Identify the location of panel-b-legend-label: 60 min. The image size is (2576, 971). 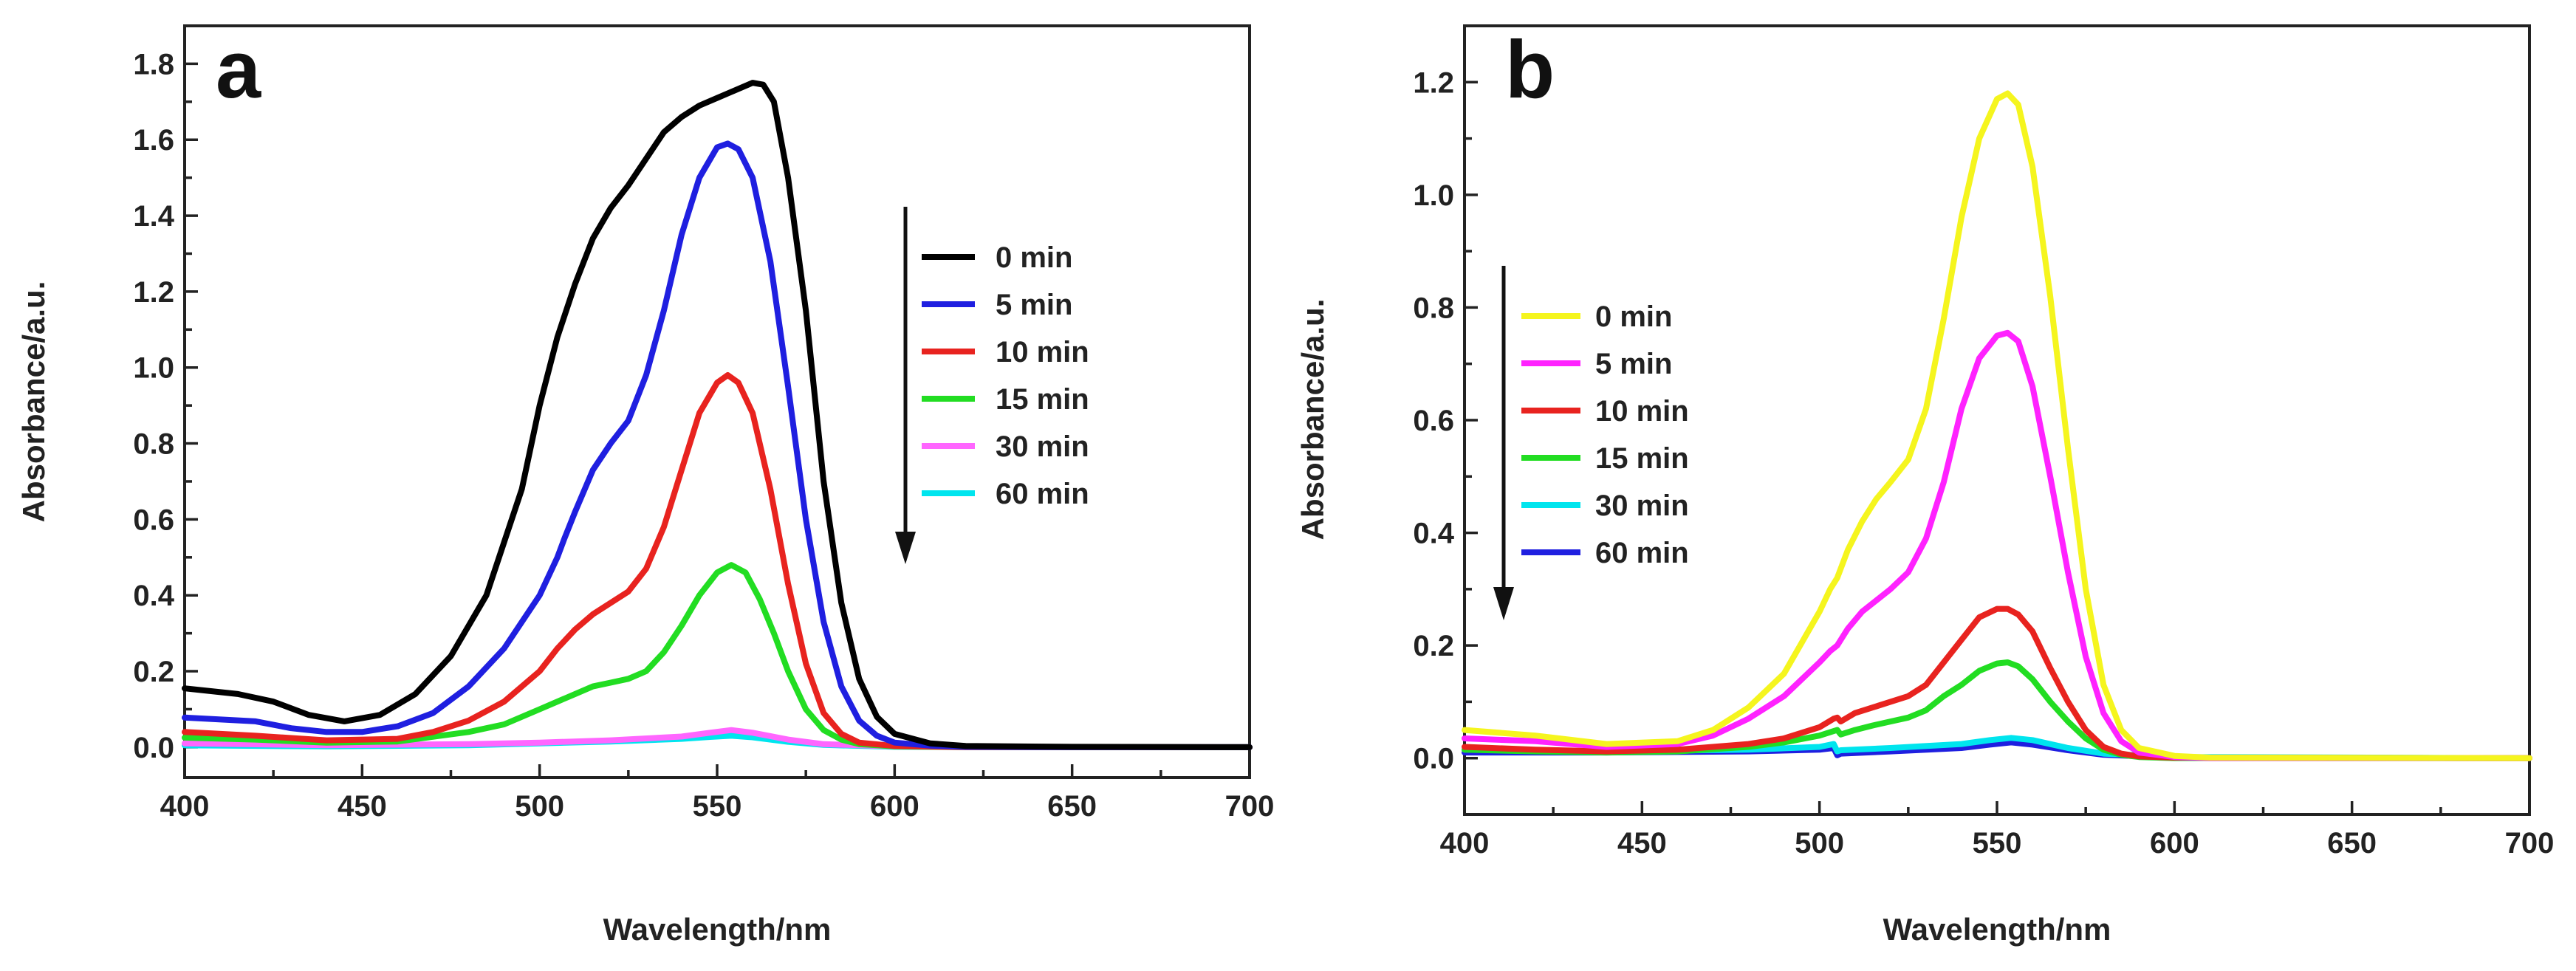
(1642, 553).